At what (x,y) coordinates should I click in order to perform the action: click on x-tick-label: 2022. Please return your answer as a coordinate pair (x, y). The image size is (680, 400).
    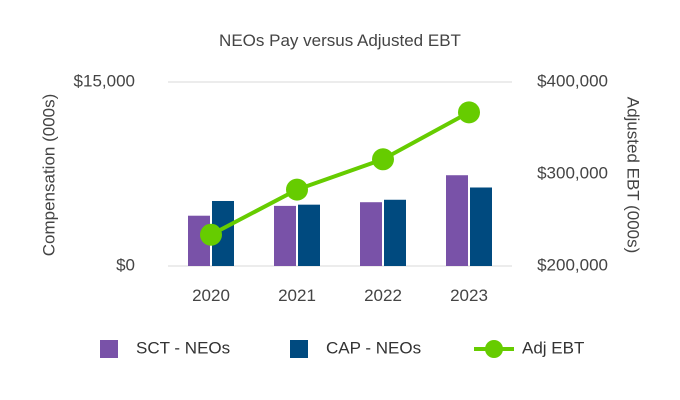
    Looking at the image, I should click on (383, 295).